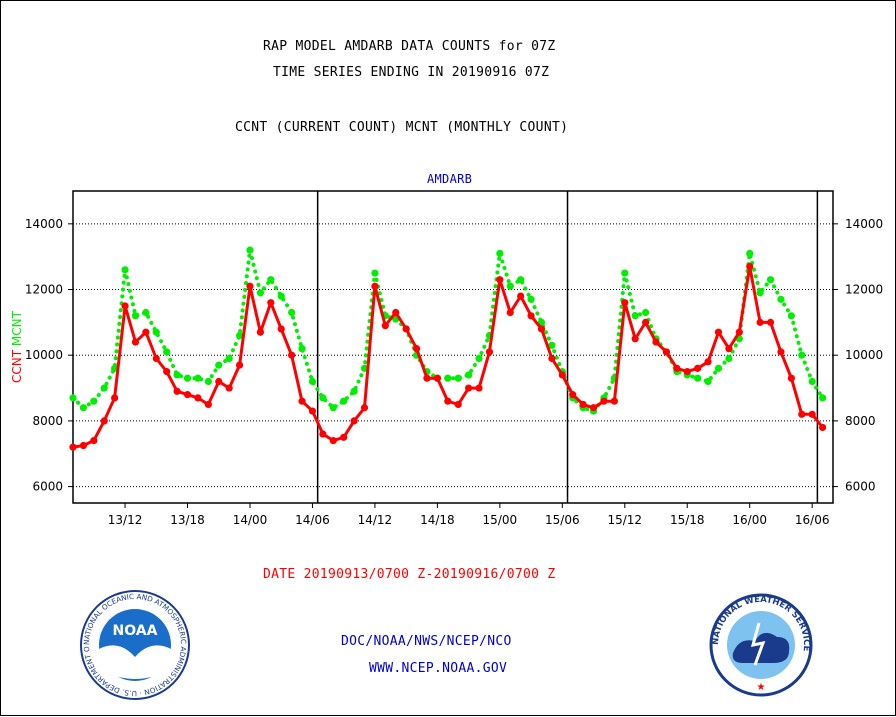  I want to click on x-tick-label: 16/06, so click(812, 520).